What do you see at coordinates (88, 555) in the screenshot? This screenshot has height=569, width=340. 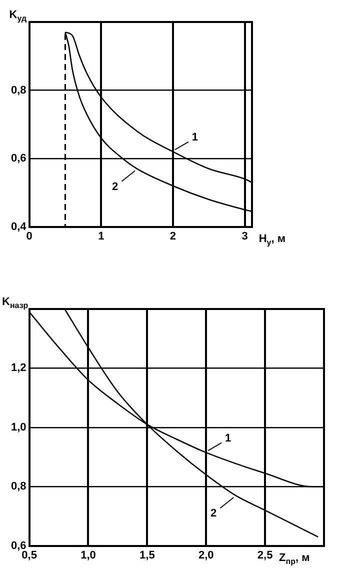 I see `x-tick-label: 1,0` at bounding box center [88, 555].